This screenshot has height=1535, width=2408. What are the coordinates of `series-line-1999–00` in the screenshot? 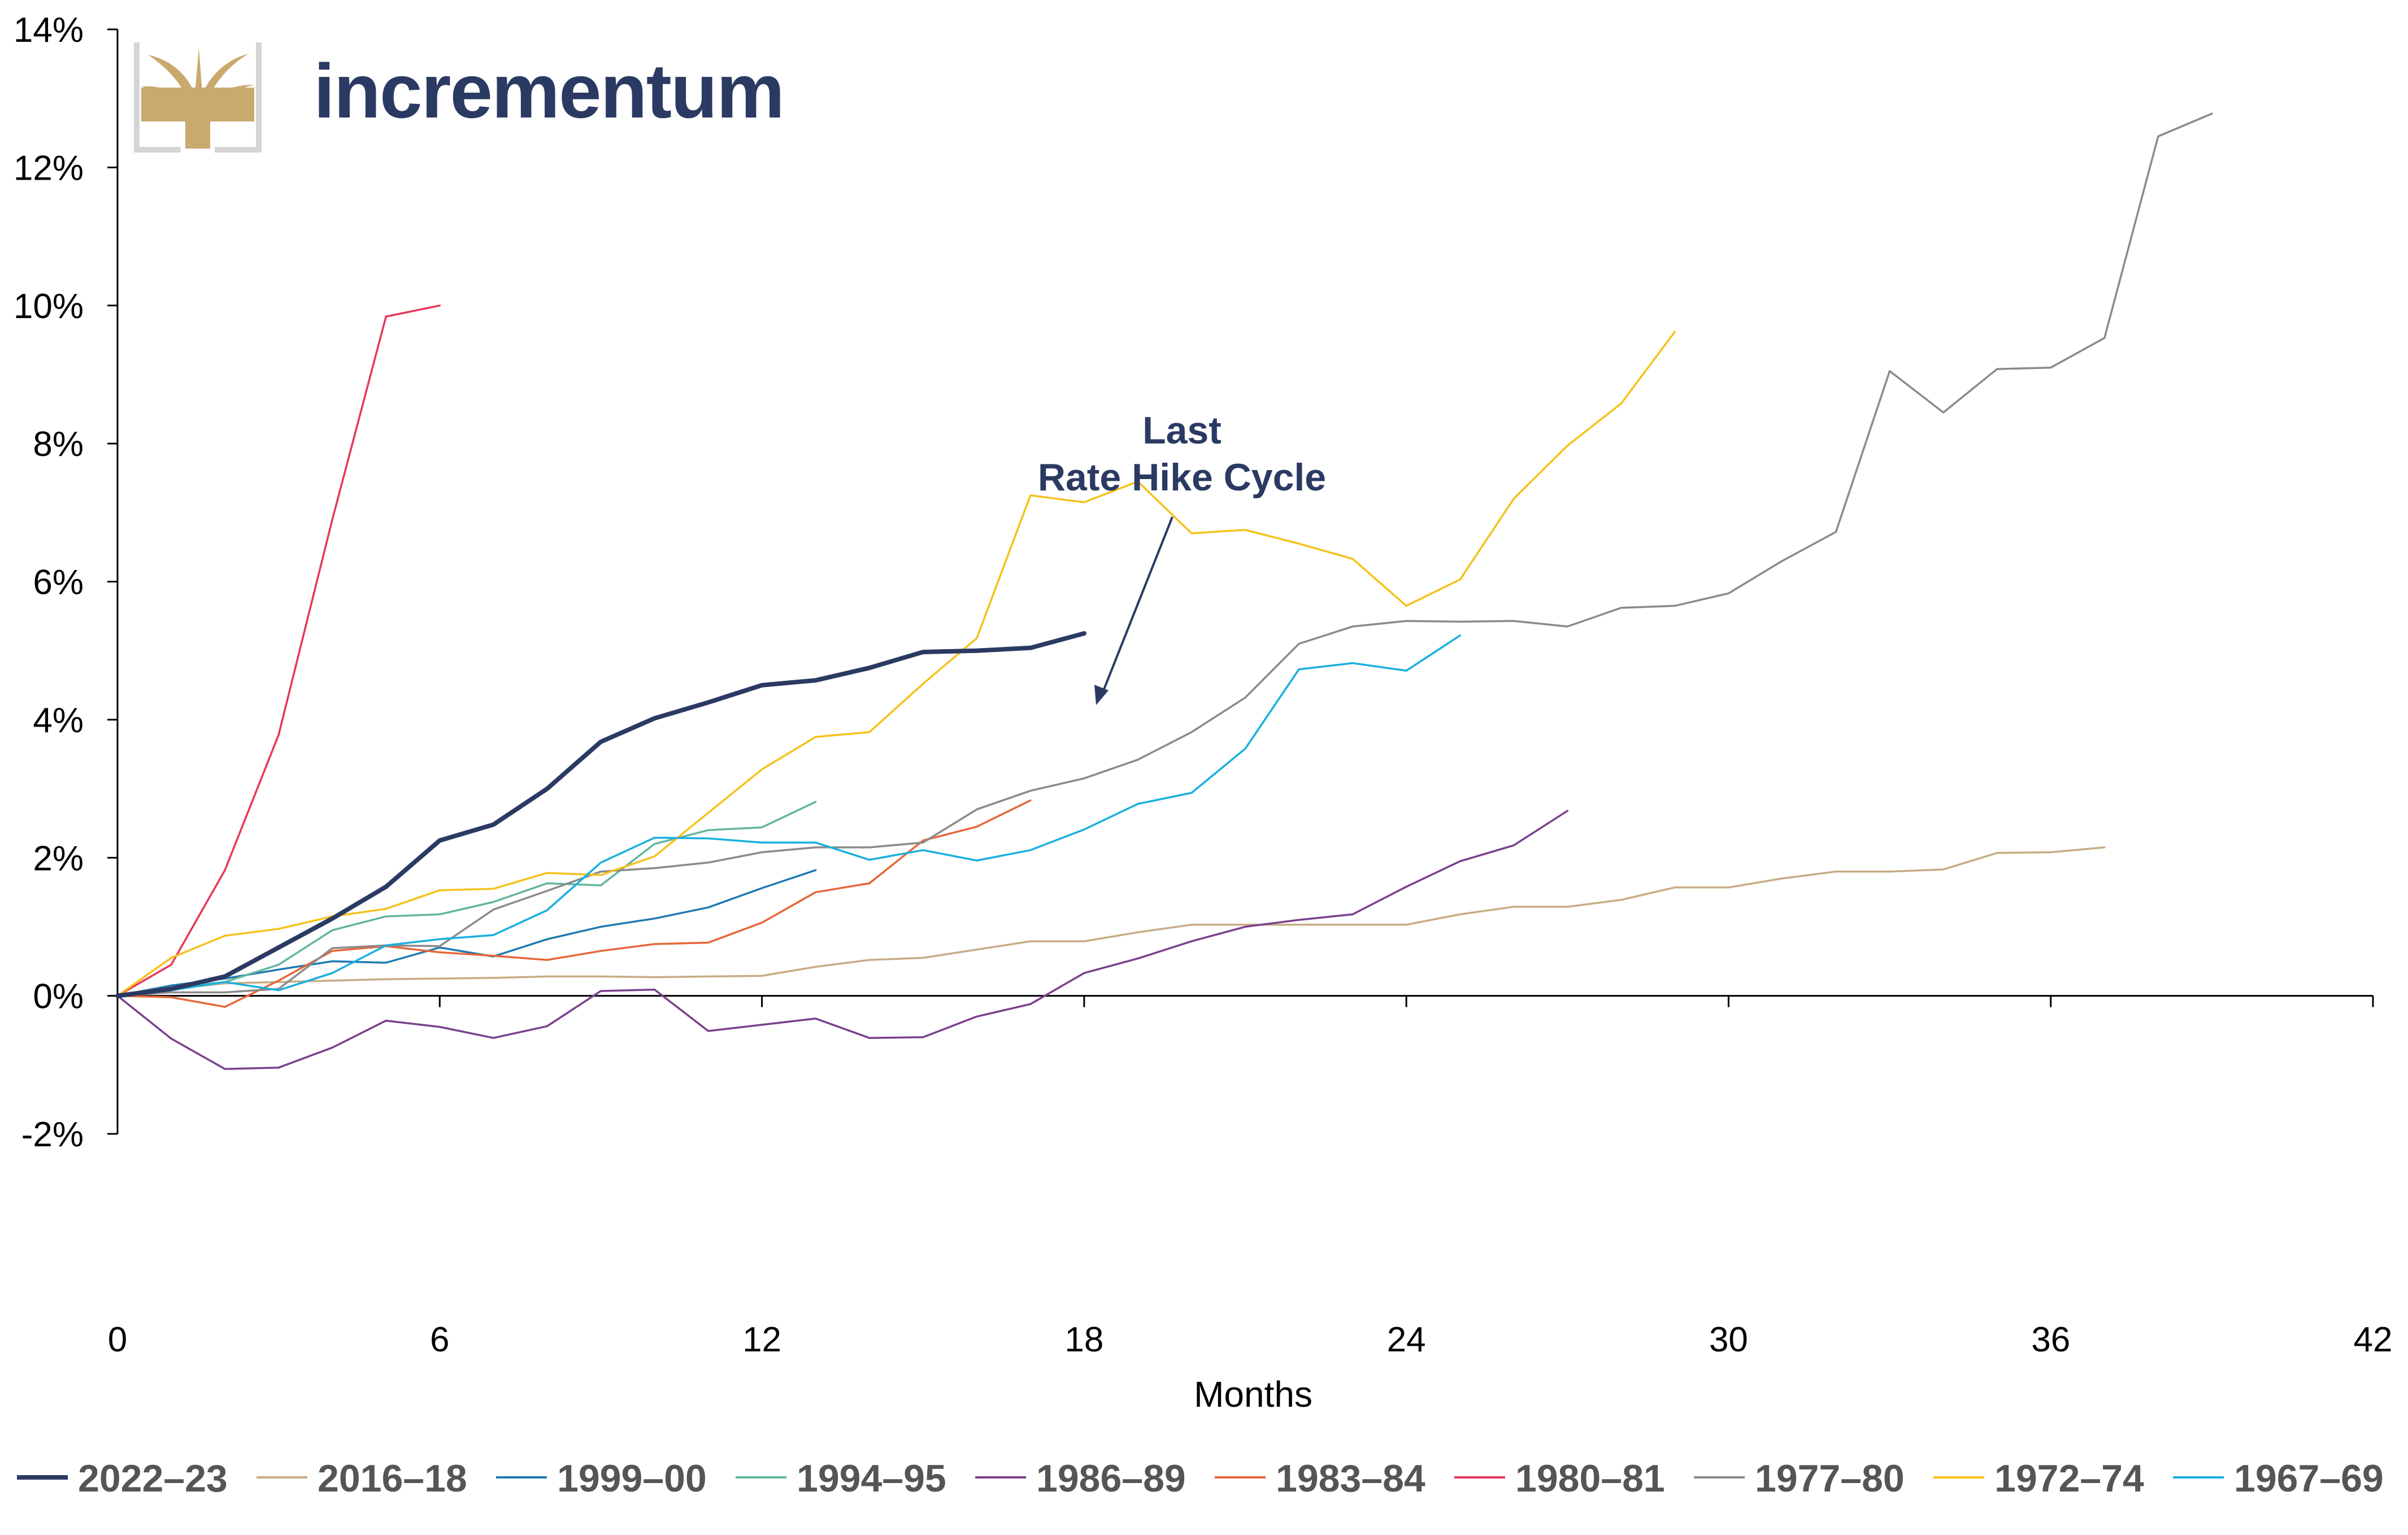 It's located at (466, 933).